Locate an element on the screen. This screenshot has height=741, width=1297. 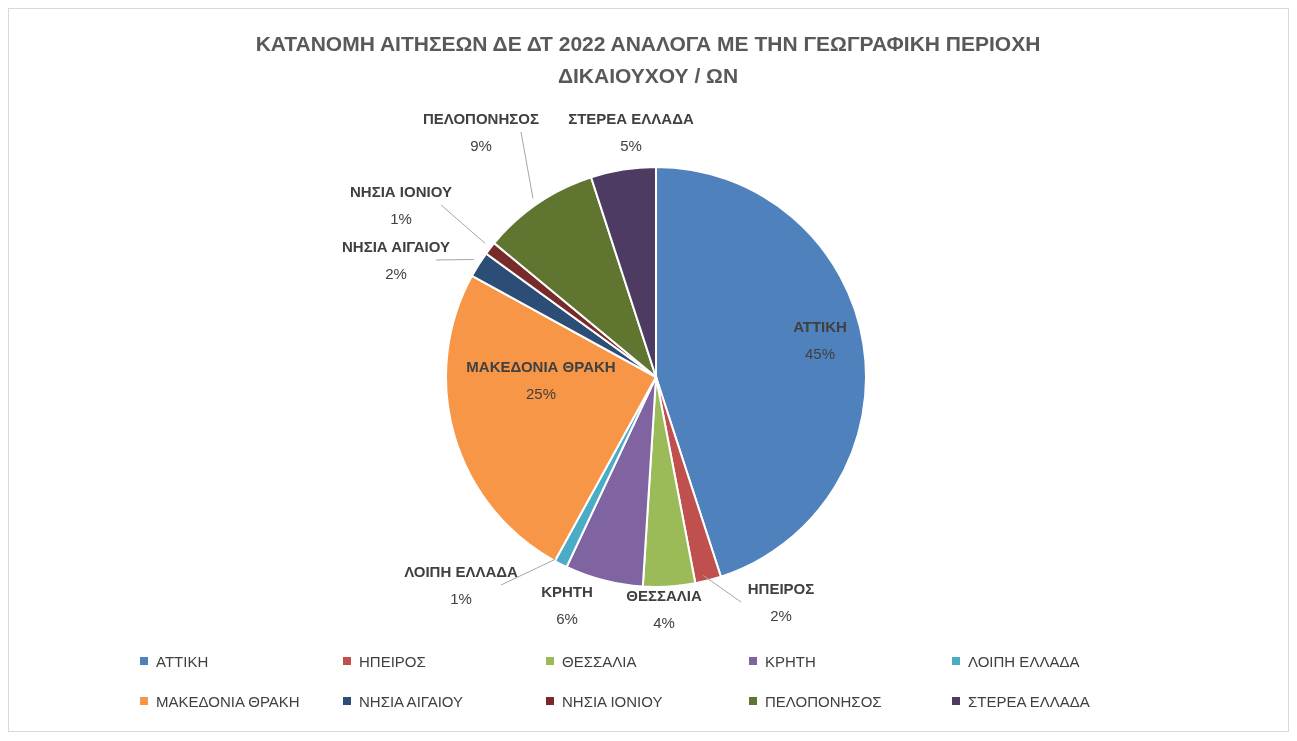
legend-label: ΜΑΚΕΔΟΝΙΑ ΘΡΑΚΗ is located at coordinates (228, 701).